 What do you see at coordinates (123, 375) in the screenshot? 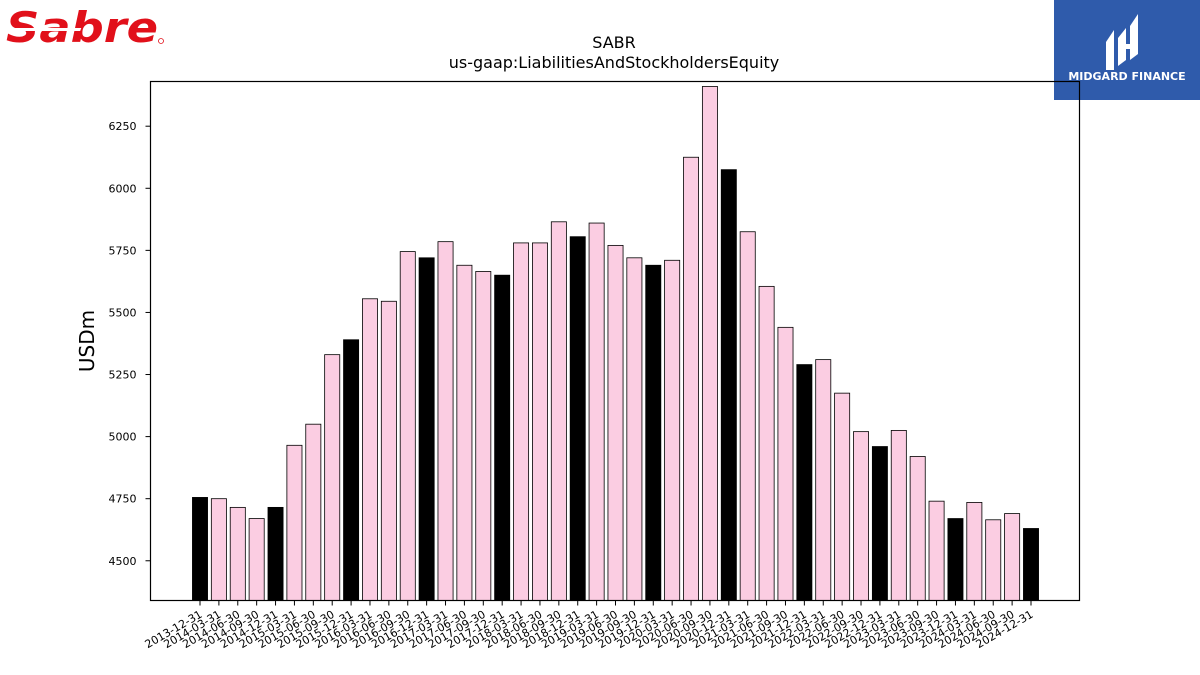
I see `y-tick-label: 5250` at bounding box center [123, 375].